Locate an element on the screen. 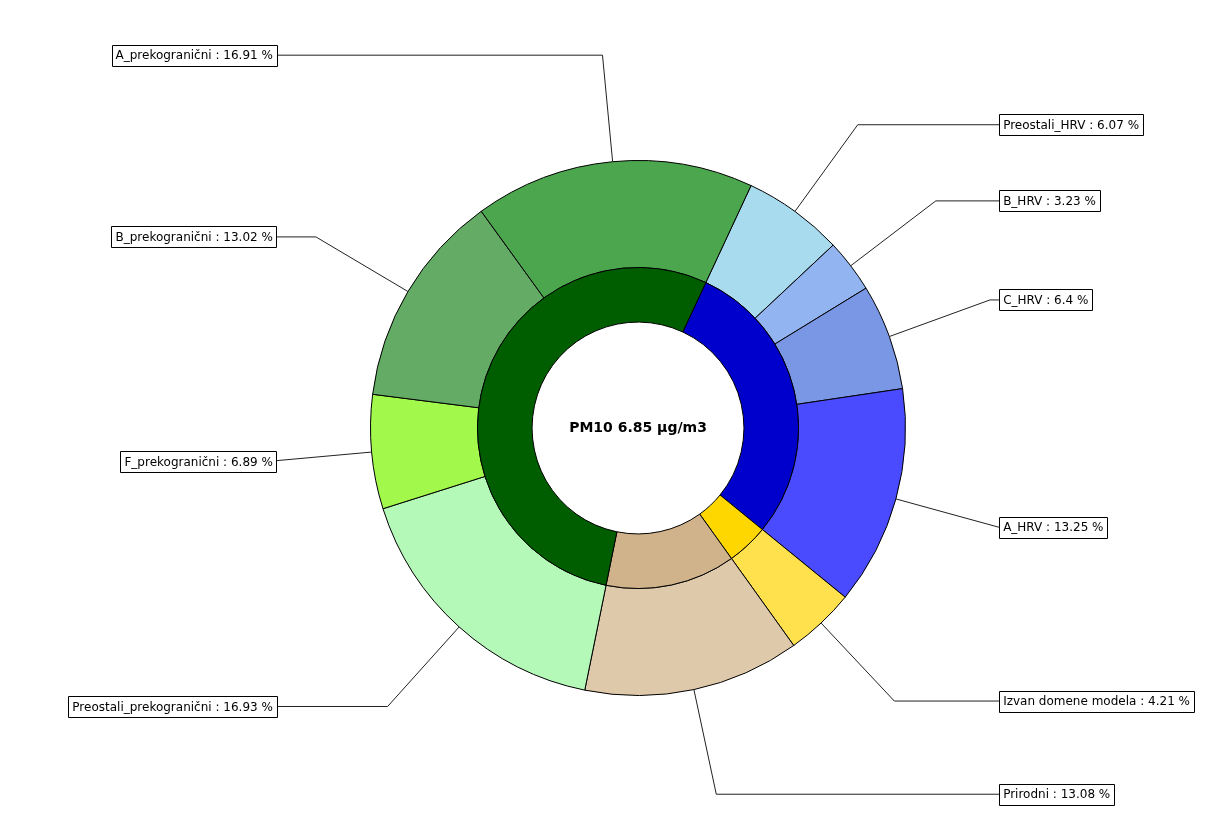 This screenshot has height=817, width=1213. text: PM10 6.85 µg/m3 is located at coordinates (638, 426).